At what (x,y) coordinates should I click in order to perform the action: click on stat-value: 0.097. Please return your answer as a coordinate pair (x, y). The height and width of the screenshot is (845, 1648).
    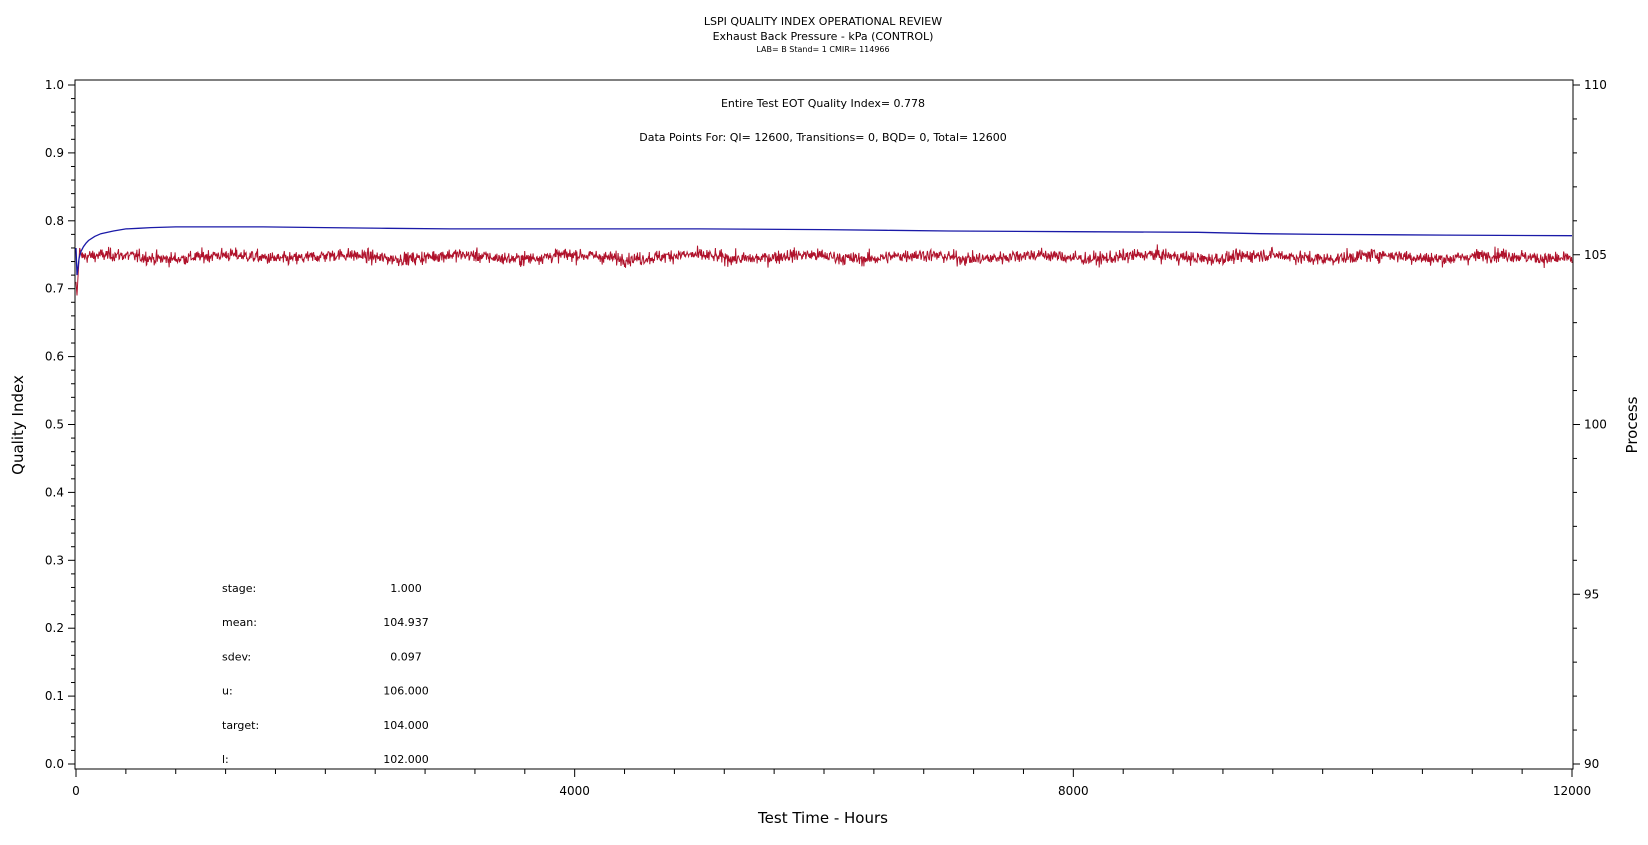
    Looking at the image, I should click on (406, 656).